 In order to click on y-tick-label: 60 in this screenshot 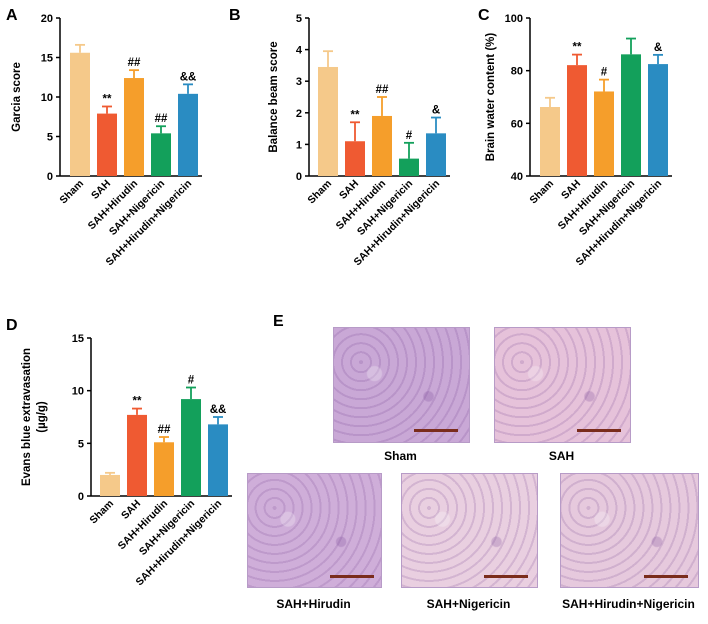, I will do `click(517, 124)`.